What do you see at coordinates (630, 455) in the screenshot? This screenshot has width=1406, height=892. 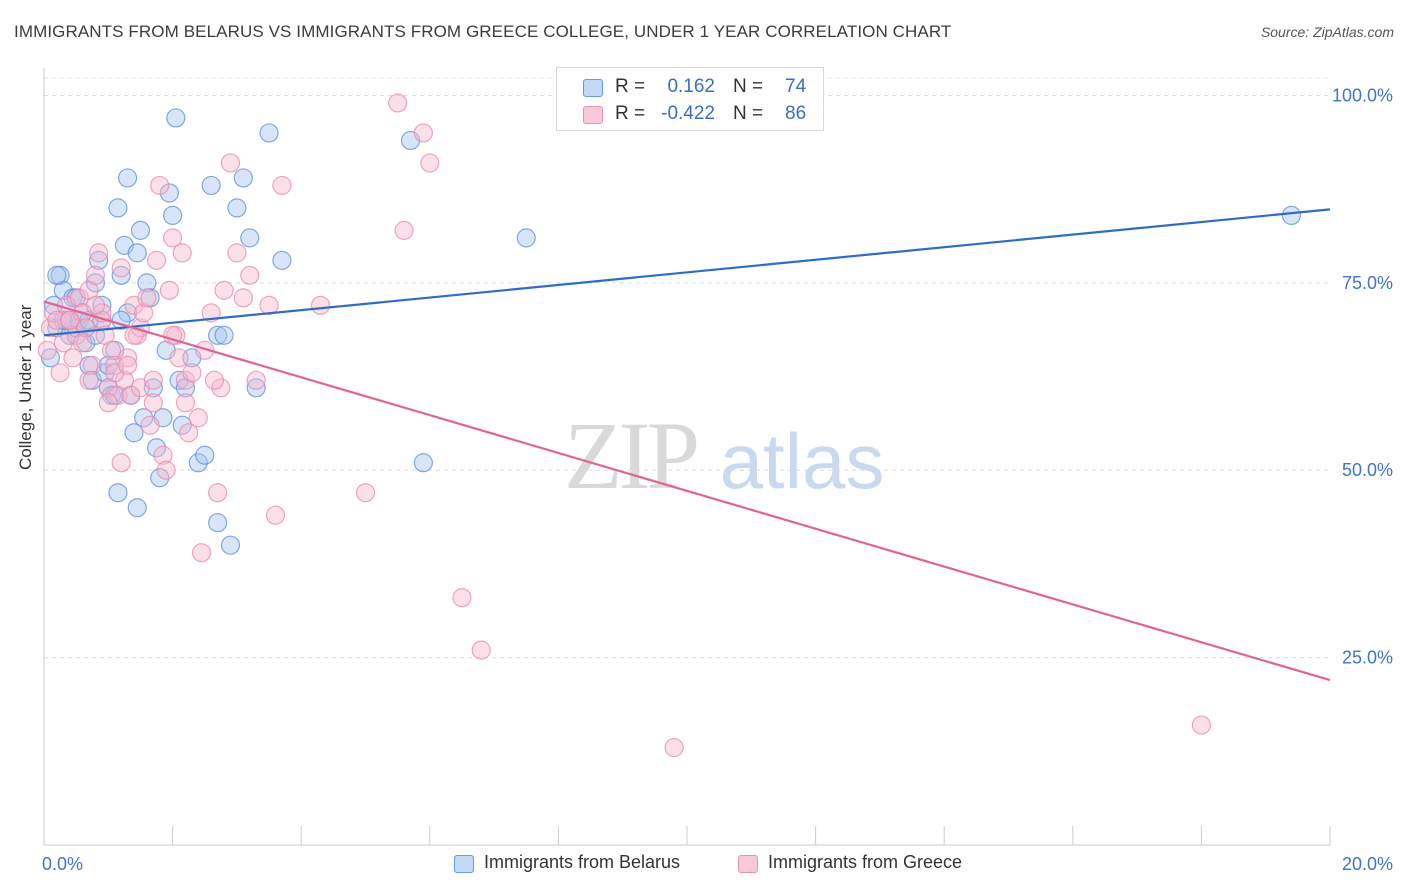 I see `watermark-zip: ZIP` at bounding box center [630, 455].